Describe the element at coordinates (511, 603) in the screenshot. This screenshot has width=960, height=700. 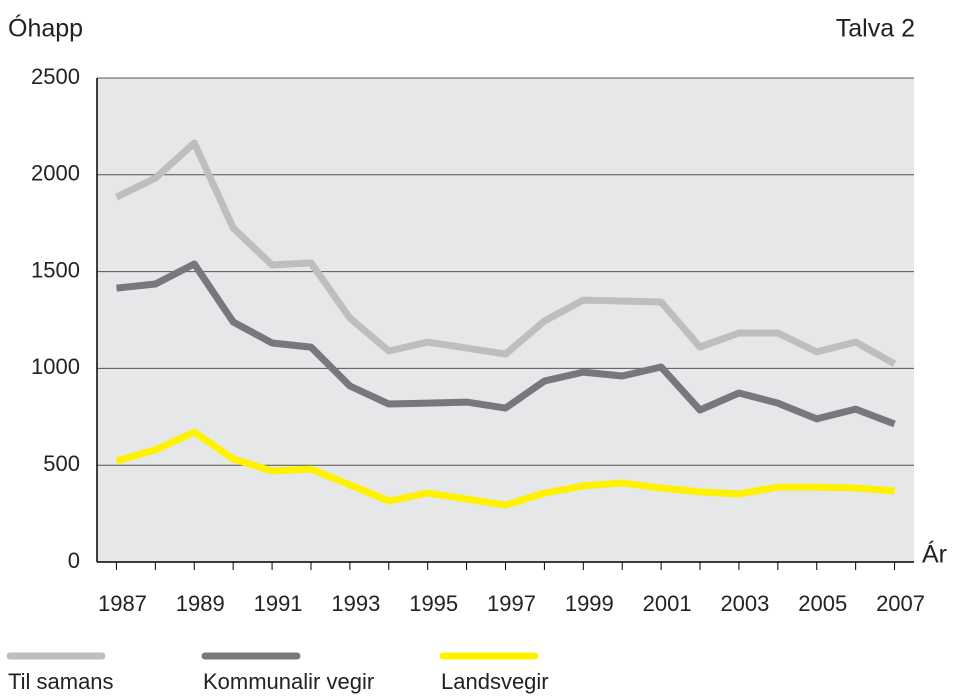
I see `x-tick-label: 1997` at that location.